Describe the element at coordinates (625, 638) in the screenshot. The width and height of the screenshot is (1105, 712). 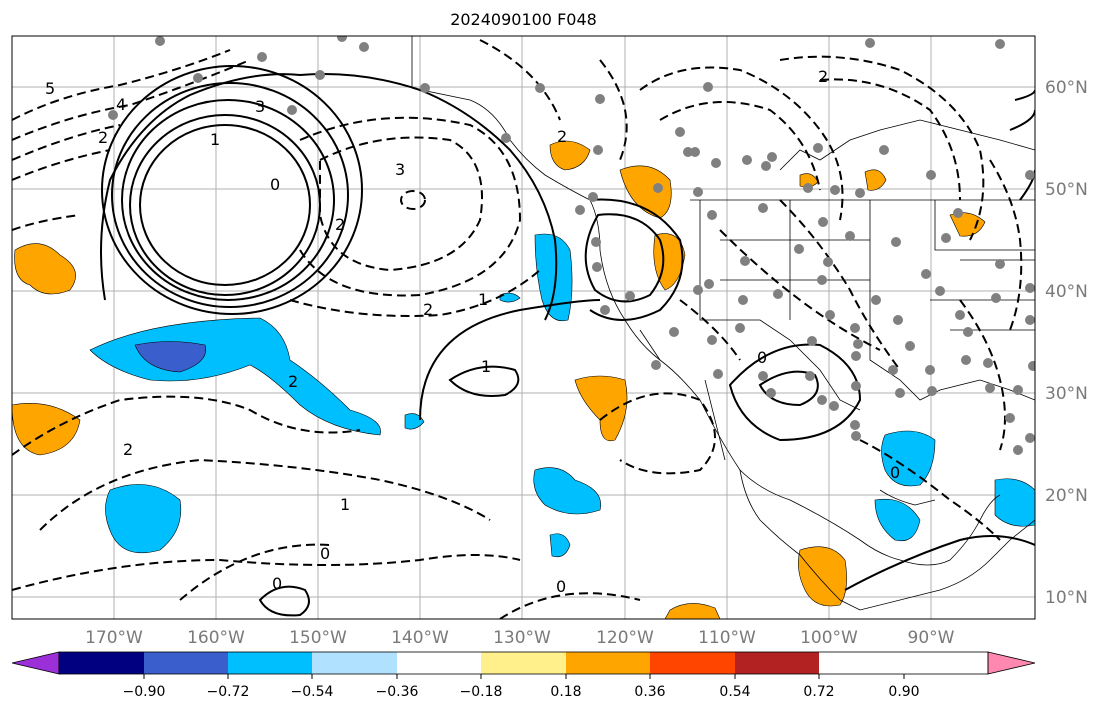
I see `lon-label: 120°W` at that location.